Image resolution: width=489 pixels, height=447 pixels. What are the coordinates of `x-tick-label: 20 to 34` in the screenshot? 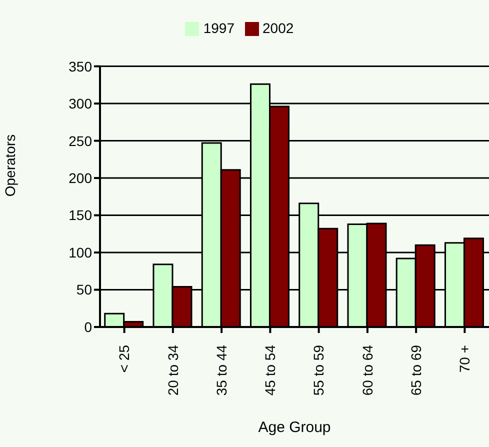 It's located at (172, 370).